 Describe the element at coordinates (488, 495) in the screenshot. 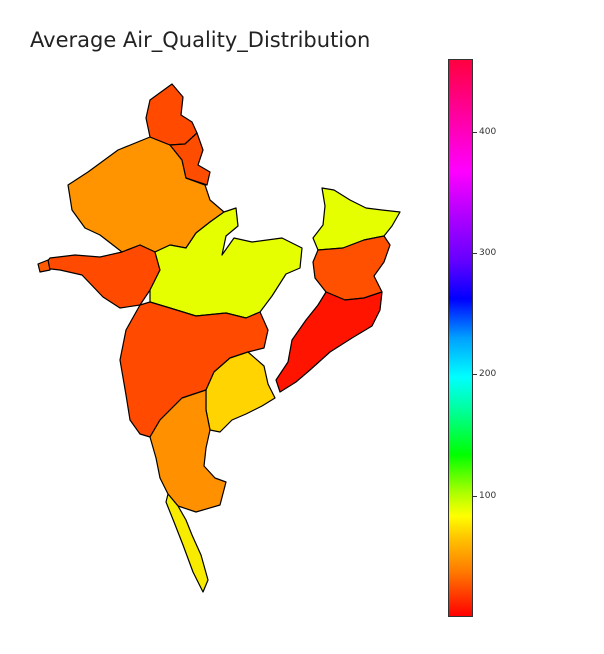

I see `colorbar-tick-label: 100` at that location.